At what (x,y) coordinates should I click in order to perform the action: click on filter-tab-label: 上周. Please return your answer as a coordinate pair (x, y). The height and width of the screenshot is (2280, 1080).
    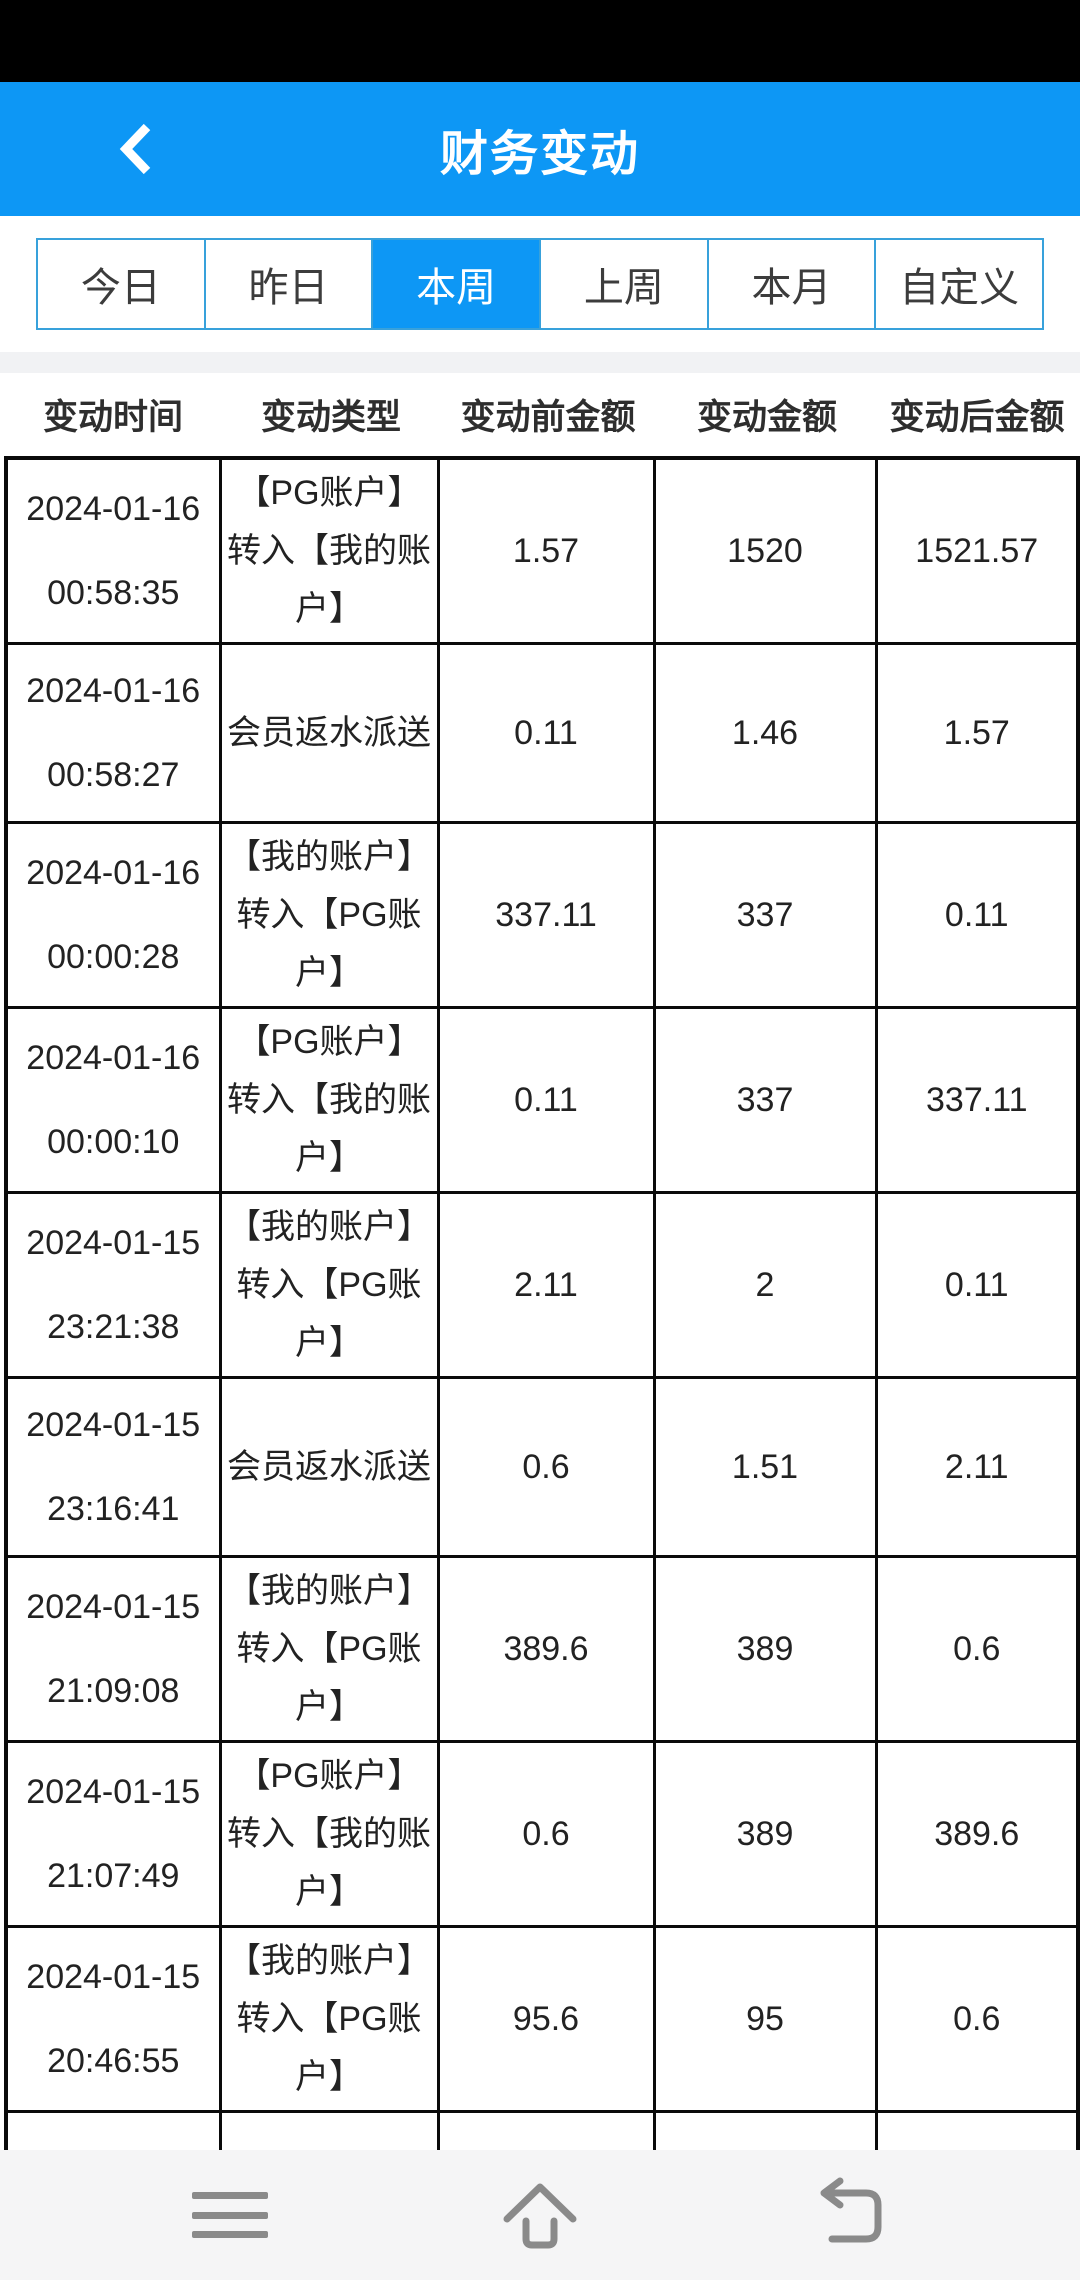
    Looking at the image, I should click on (623, 288).